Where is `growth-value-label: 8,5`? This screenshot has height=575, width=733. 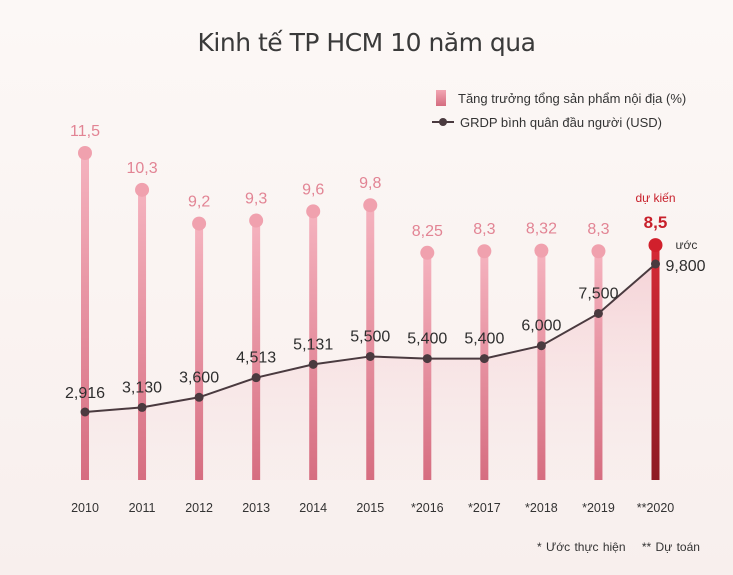
growth-value-label: 8,5 is located at coordinates (656, 222).